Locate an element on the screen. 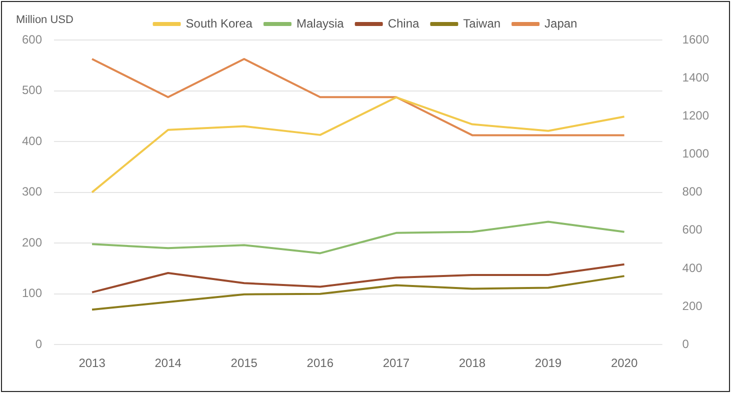 This screenshot has width=731, height=393. x-tick-label: 2015 is located at coordinates (244, 363).